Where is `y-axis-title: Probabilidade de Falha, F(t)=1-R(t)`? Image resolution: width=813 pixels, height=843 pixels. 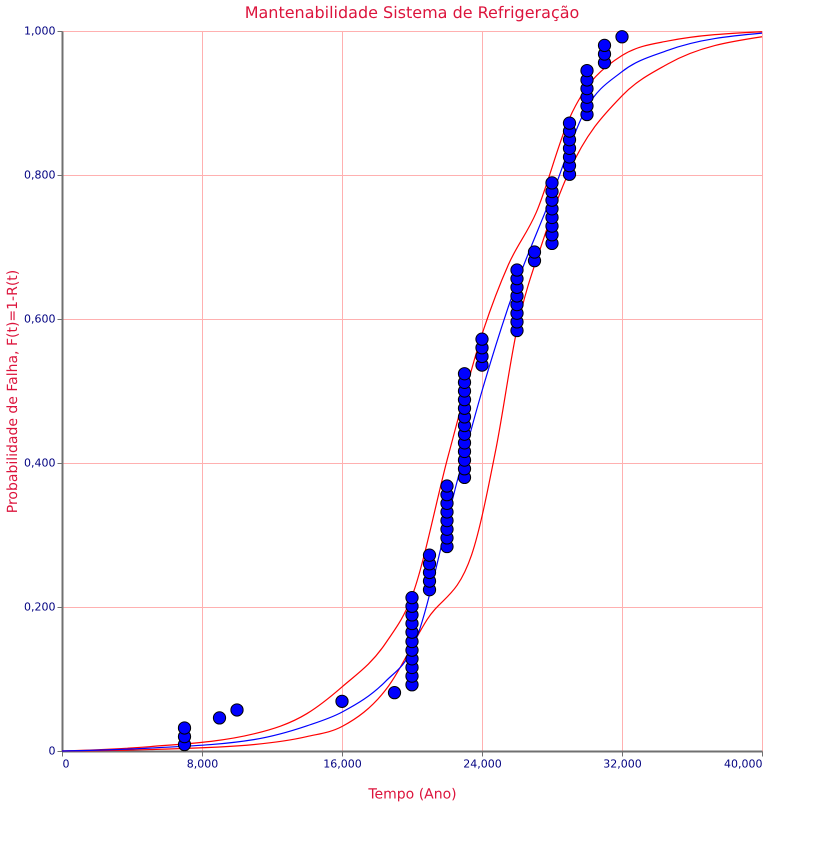 y-axis-title: Probabilidade de Falha, F(t)=1-R(t) is located at coordinates (13, 392).